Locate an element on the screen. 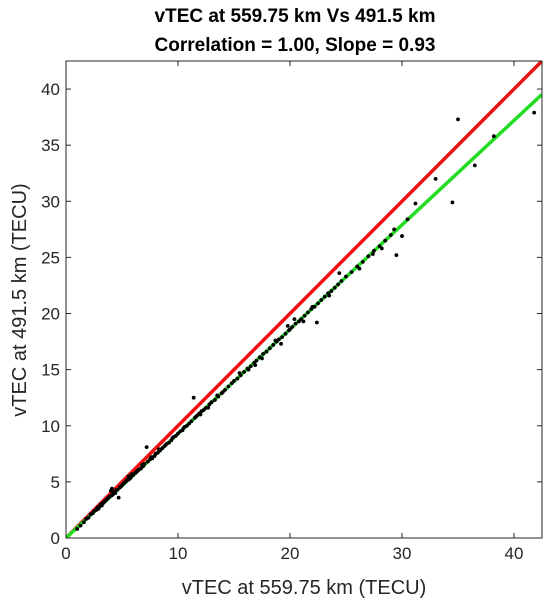  y-tick-label-0: 0 is located at coordinates (55, 538).